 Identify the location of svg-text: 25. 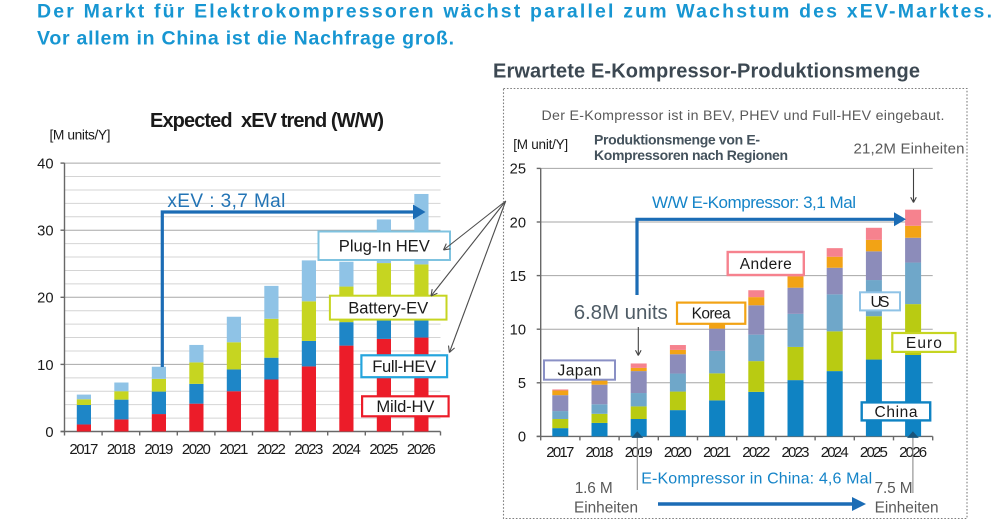
(518, 170).